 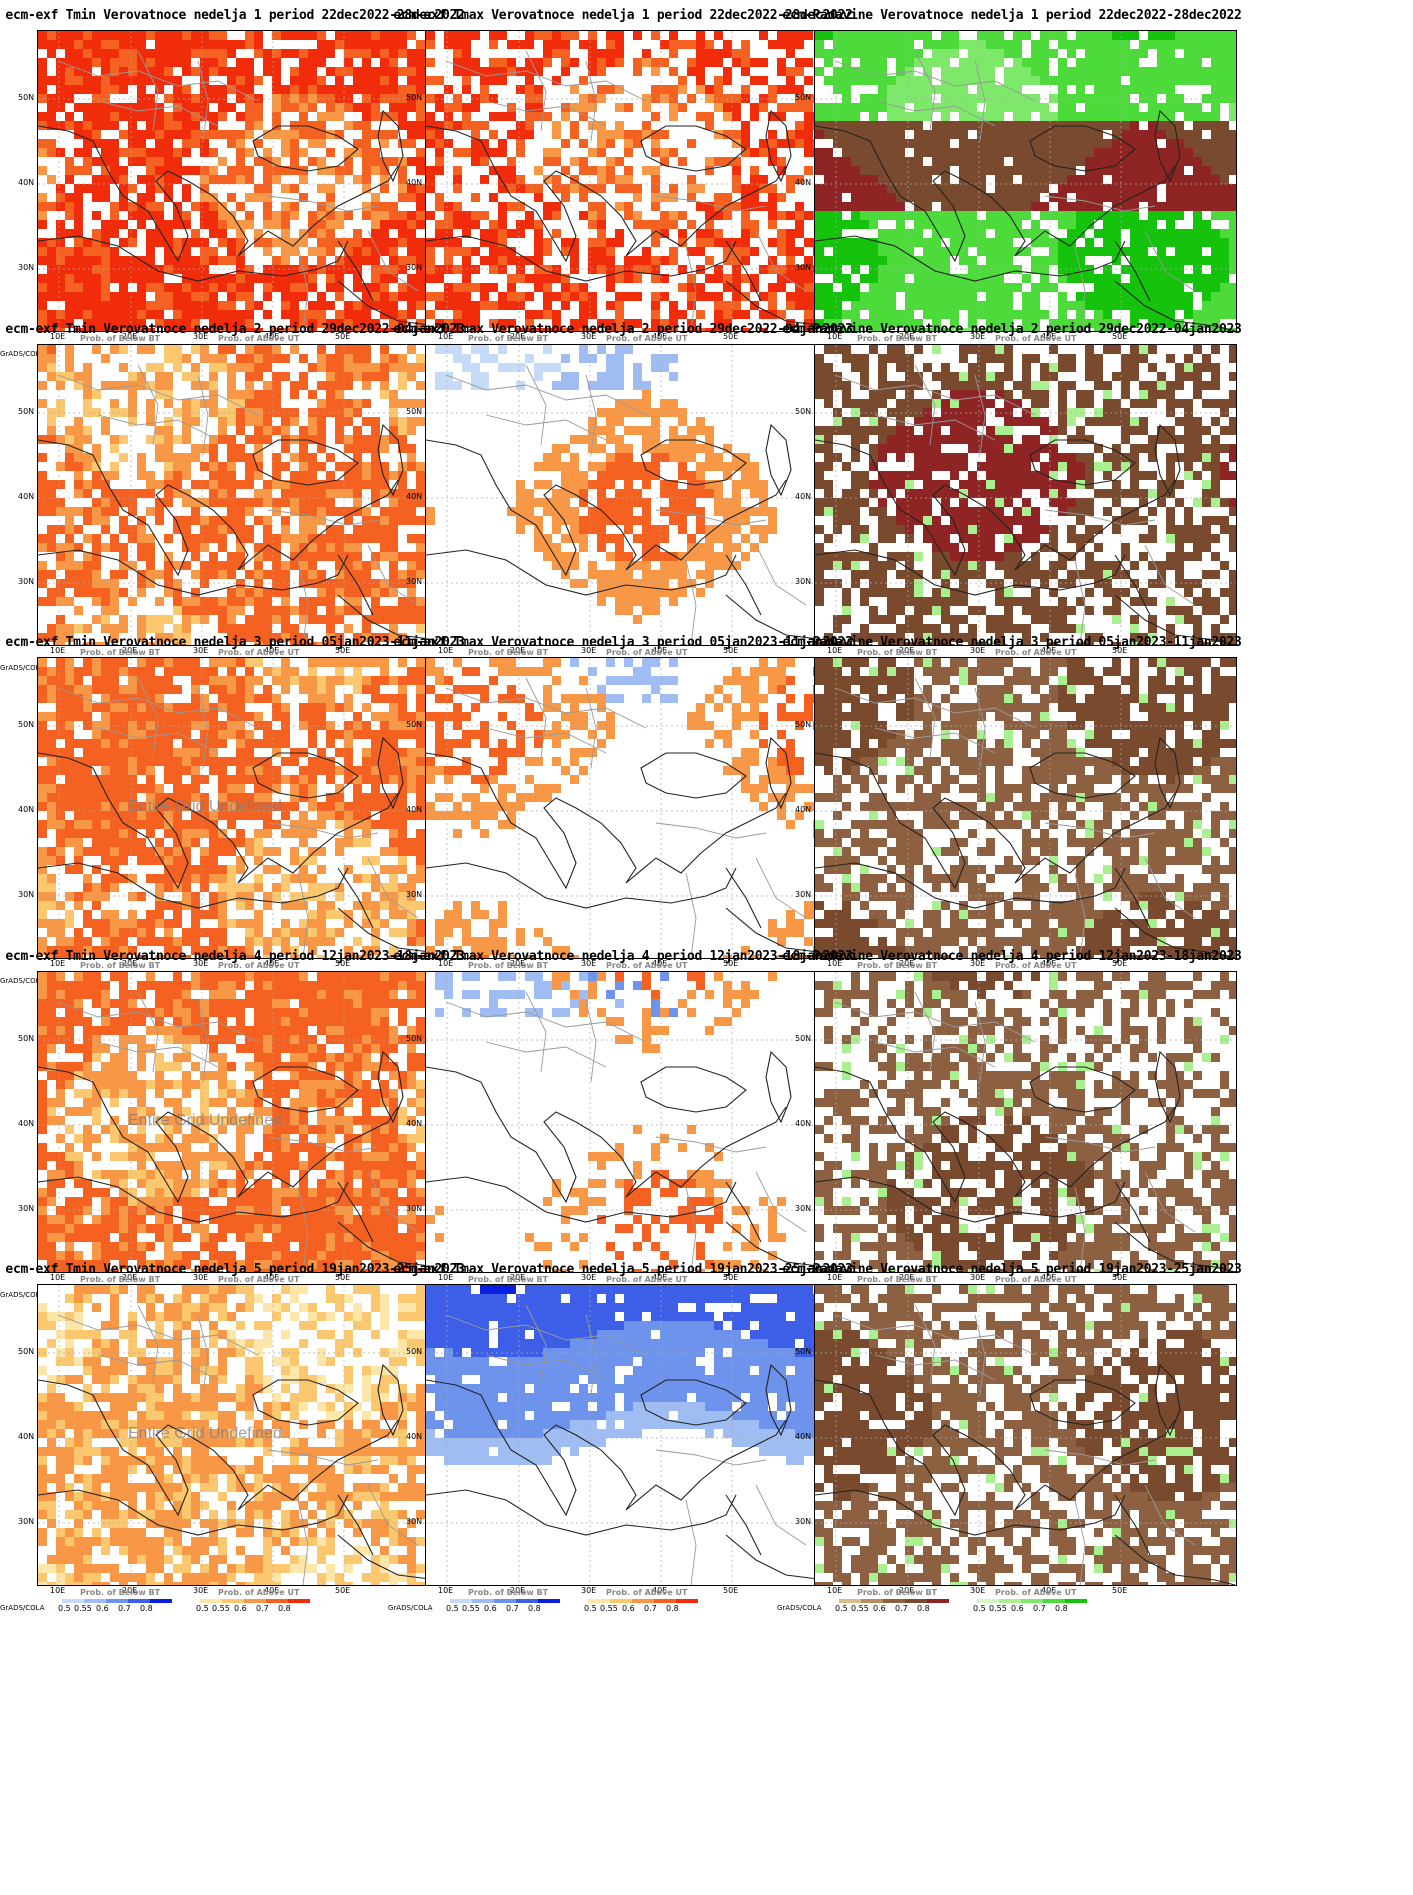 What do you see at coordinates (158, 113) in the screenshot?
I see `country-border` at bounding box center [158, 113].